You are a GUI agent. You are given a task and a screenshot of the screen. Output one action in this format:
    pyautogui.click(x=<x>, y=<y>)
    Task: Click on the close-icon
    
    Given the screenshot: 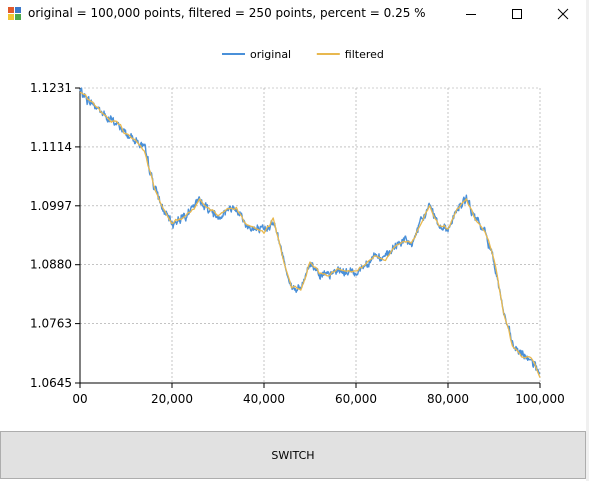 What is the action you would take?
    pyautogui.click(x=563, y=14)
    